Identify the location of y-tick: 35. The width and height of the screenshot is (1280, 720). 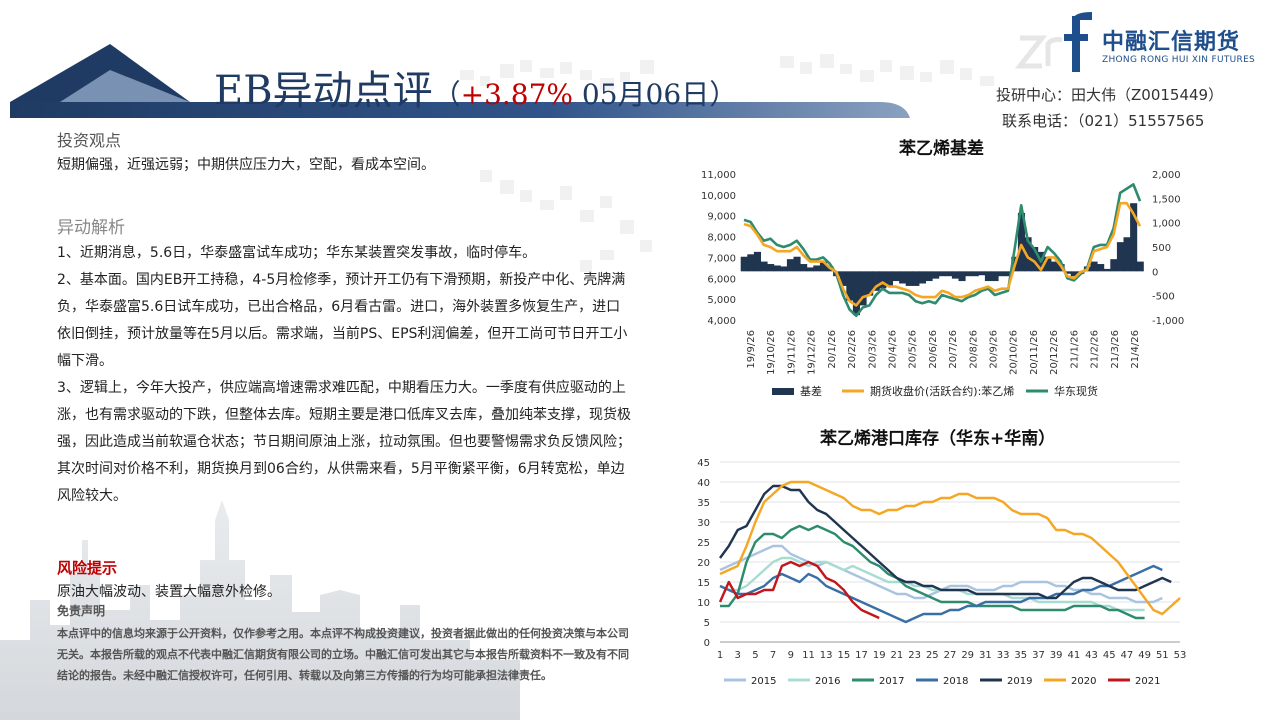
(703, 503).